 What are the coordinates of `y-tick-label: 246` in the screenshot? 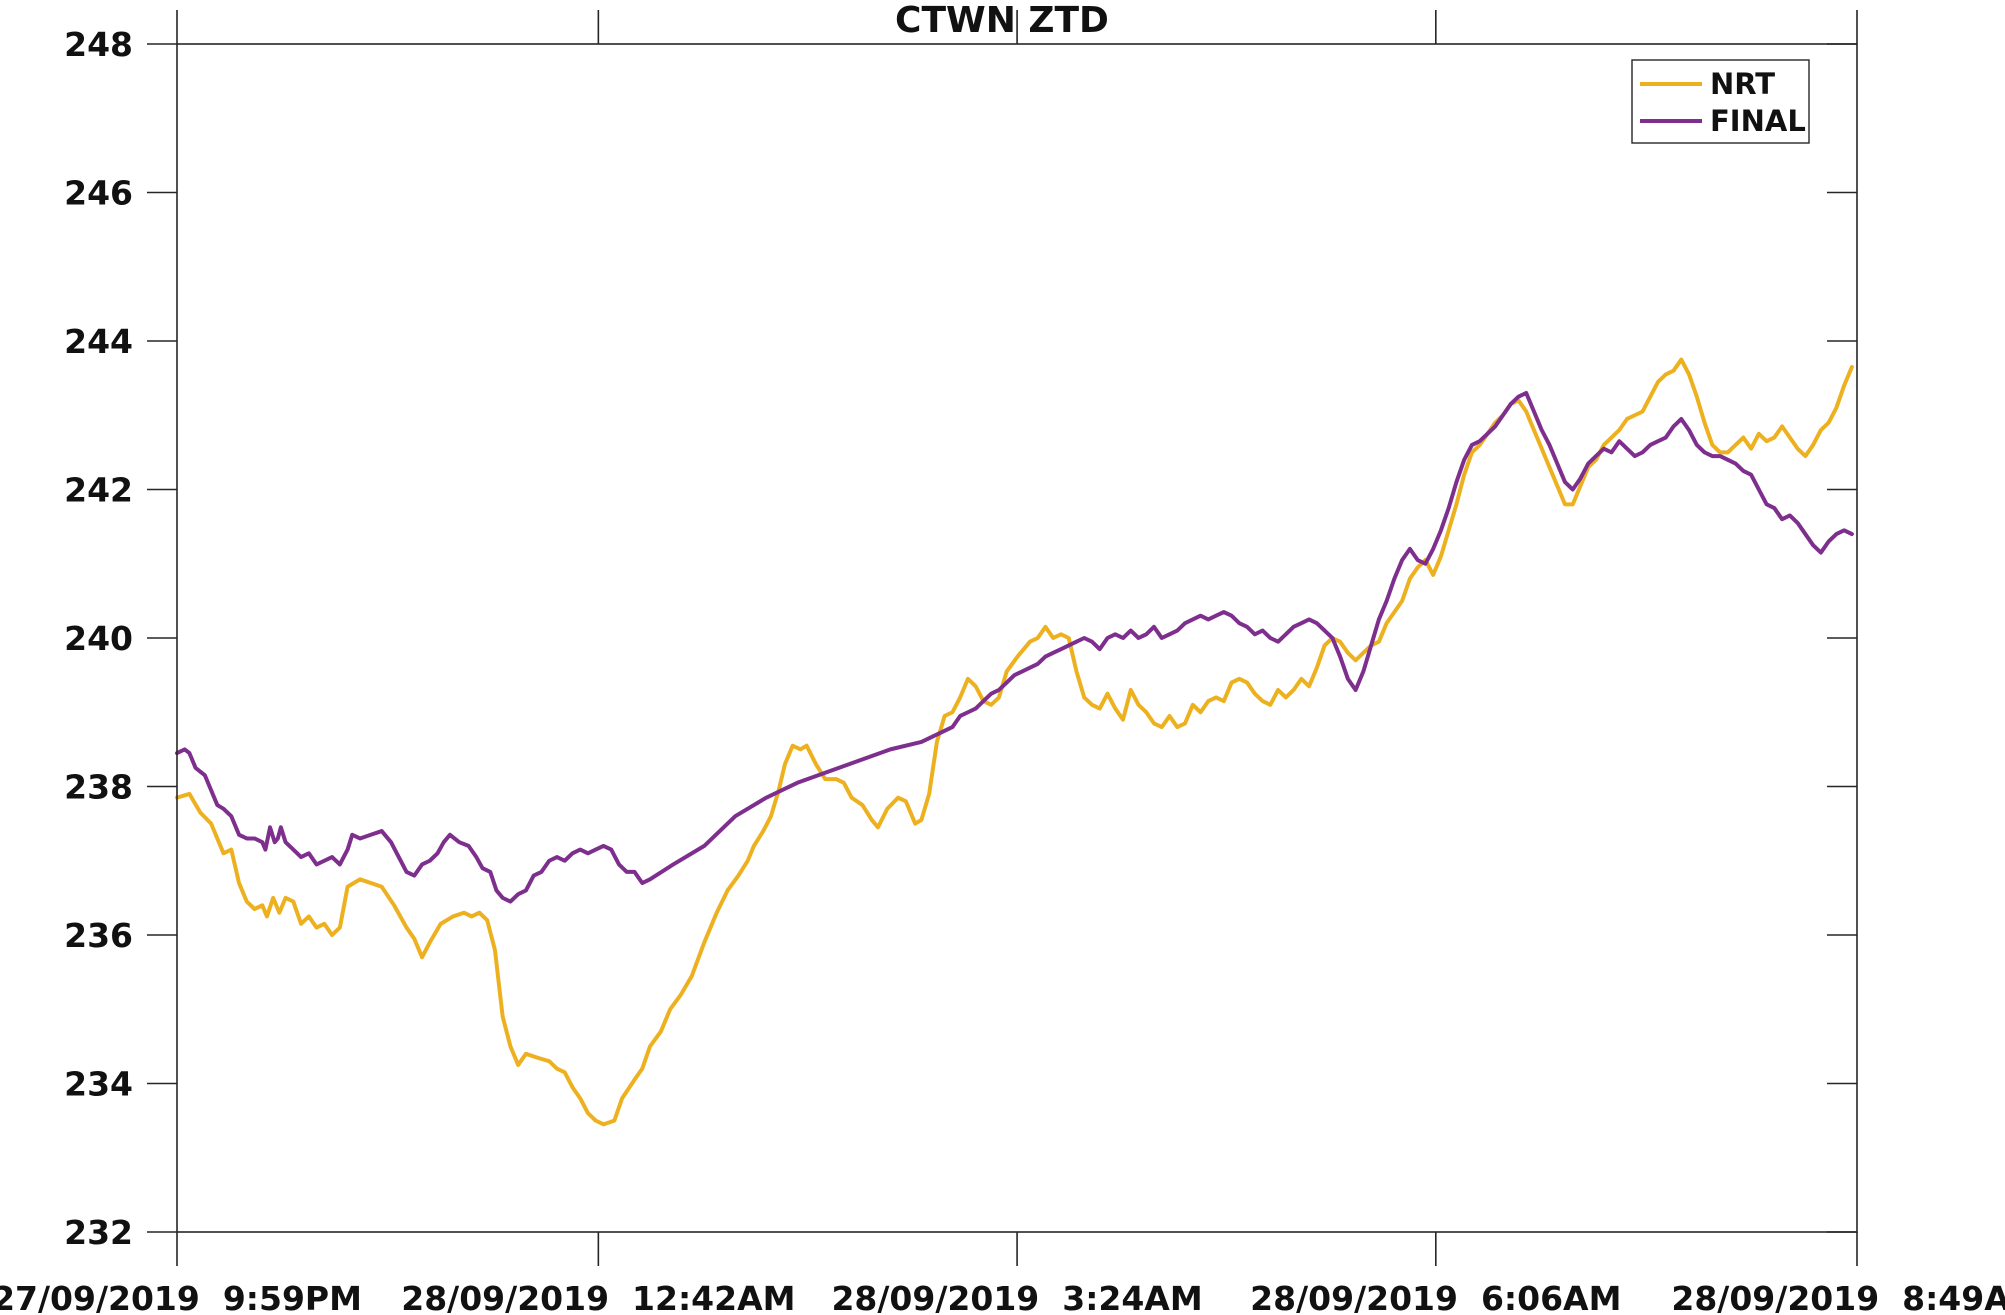 It's located at (98, 193).